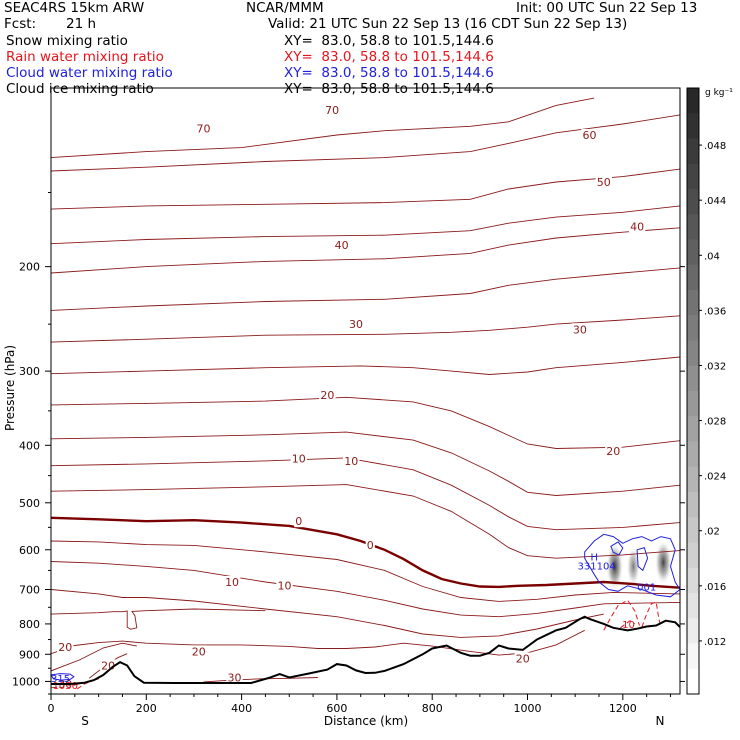  Describe the element at coordinates (26, 681) in the screenshot. I see `y-tick-label: 1000` at that location.